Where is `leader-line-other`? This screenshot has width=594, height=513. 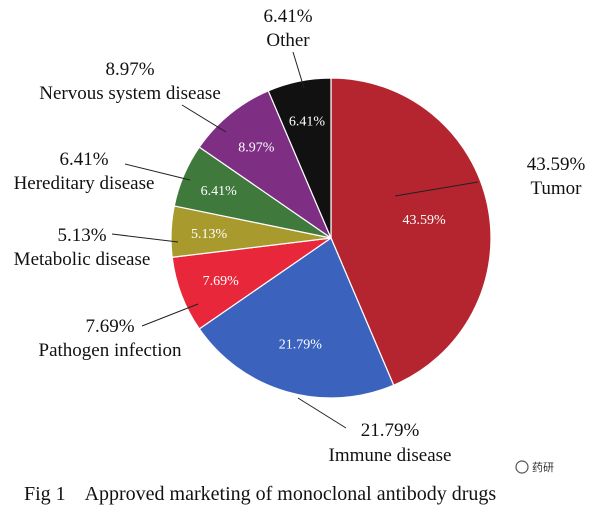 leader-line-other is located at coordinates (298, 70).